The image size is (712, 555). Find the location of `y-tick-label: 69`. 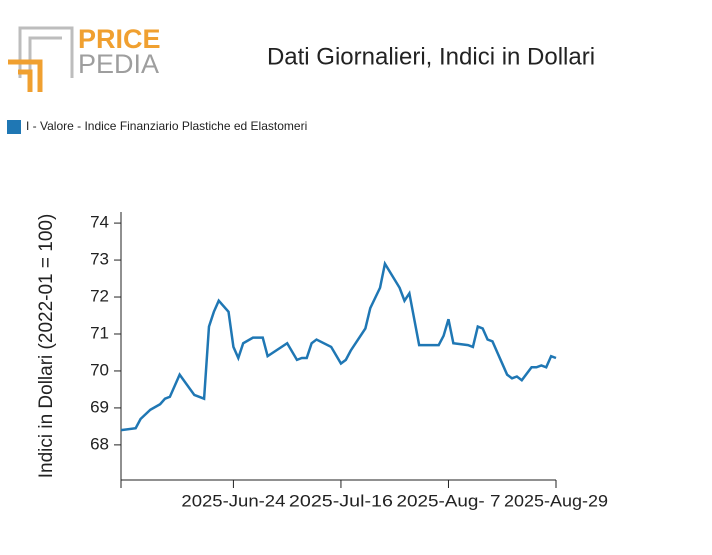

y-tick-label: 69 is located at coordinates (99, 406).